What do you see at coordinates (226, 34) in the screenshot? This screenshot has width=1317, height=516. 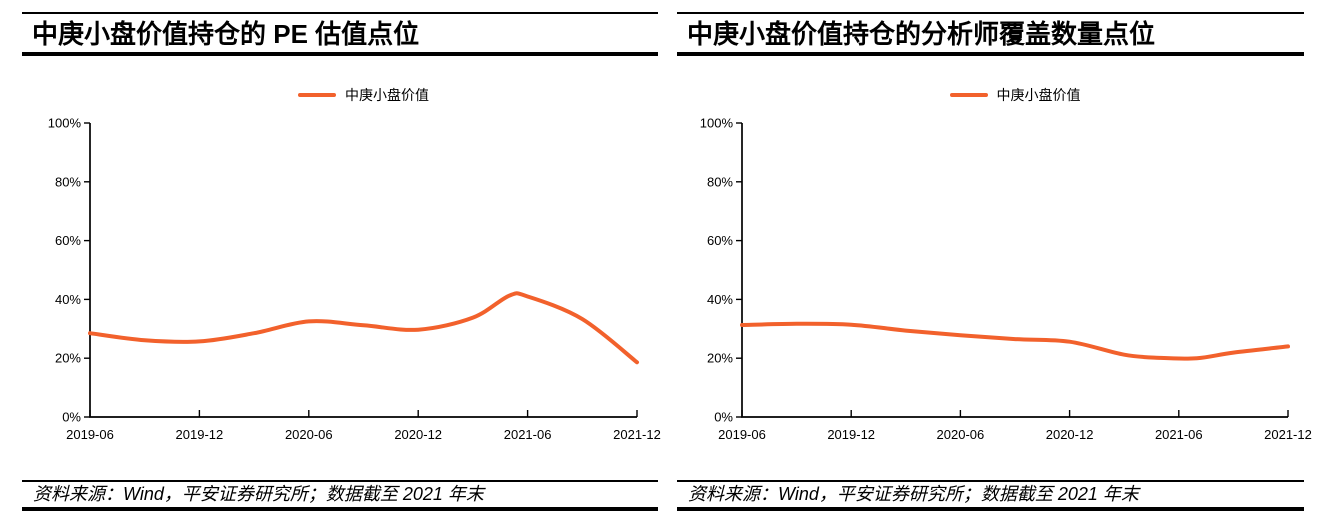 I see `panel-title: 中庚小盘价值持仓的 PE 估值点位` at bounding box center [226, 34].